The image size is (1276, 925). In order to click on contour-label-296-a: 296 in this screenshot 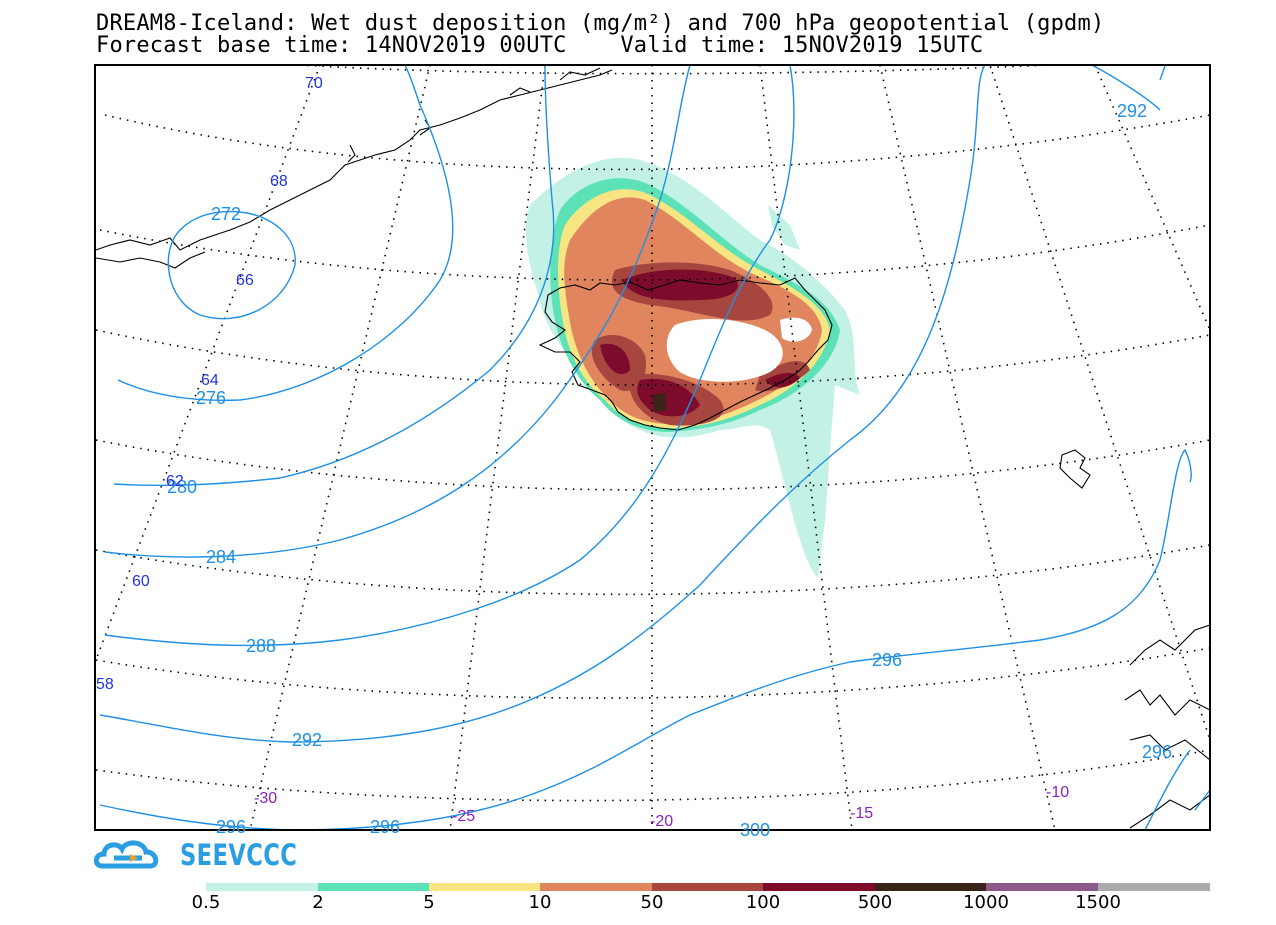, I will do `click(887, 660)`.